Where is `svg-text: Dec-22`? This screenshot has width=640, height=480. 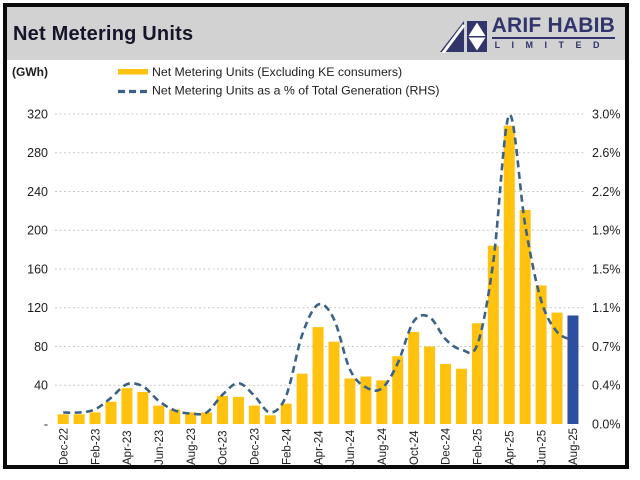 svg-text: Dec-22 is located at coordinates (64, 446).